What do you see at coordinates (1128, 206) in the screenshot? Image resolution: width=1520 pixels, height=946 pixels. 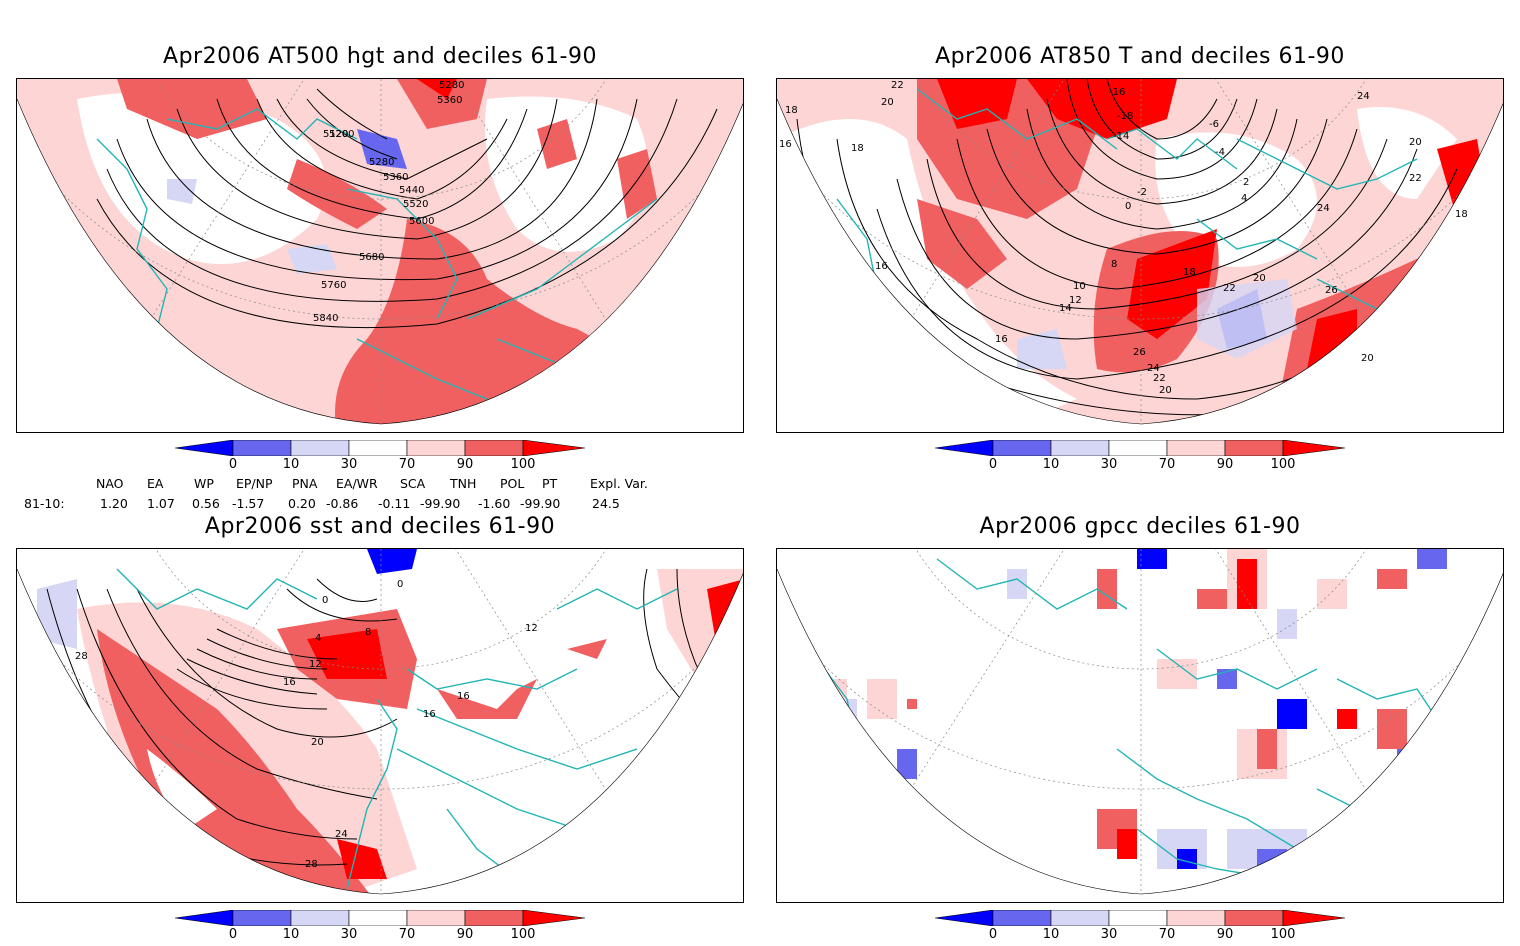 I see `t850-contour-label: 0` at bounding box center [1128, 206].